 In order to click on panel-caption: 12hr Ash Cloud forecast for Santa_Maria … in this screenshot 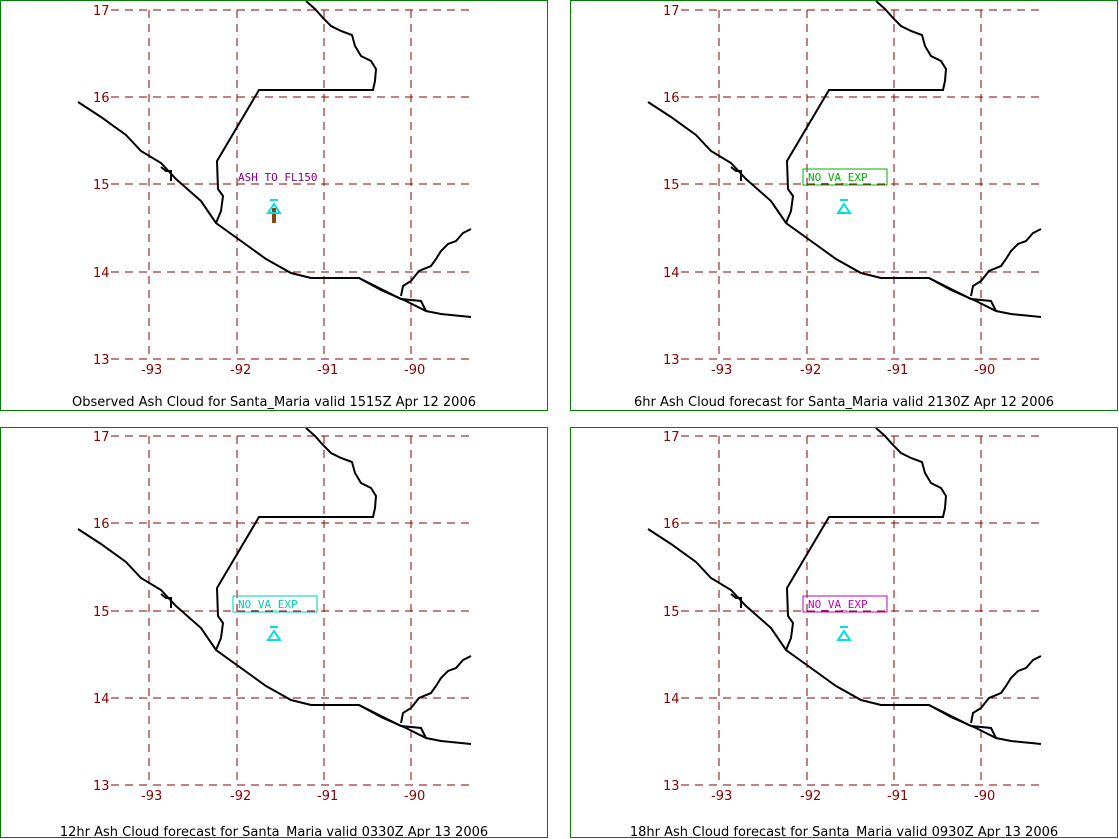, I will do `click(274, 831)`.